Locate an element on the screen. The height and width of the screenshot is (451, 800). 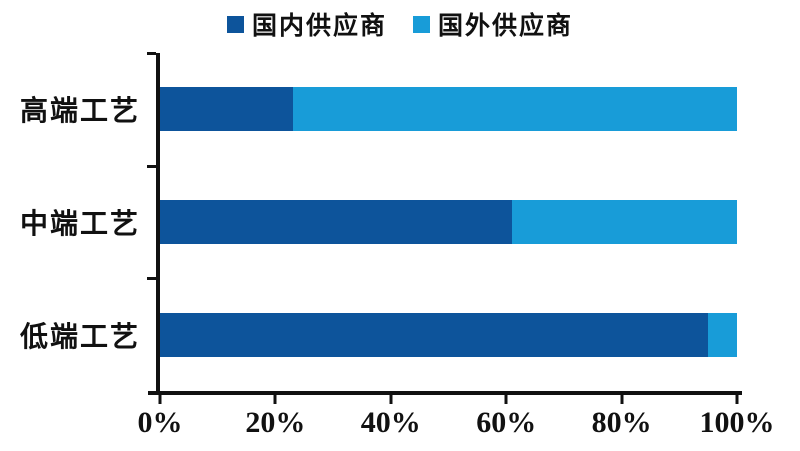
y-axis-category-labels: 高端工艺 中端工艺 低端工艺 is located at coordinates (73, 222).